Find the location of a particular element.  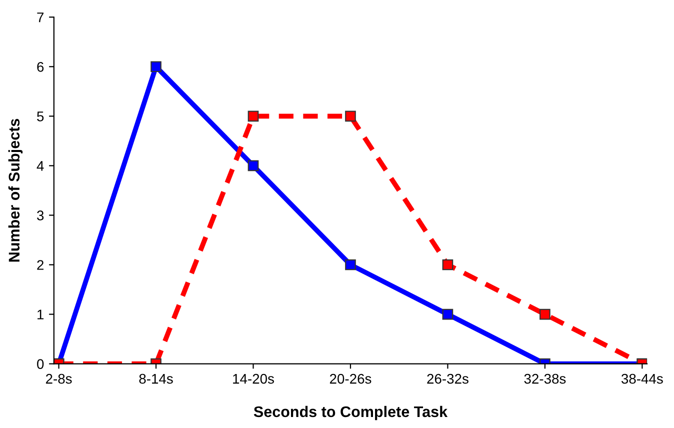

x-tick-label: 26-32s is located at coordinates (447, 379).